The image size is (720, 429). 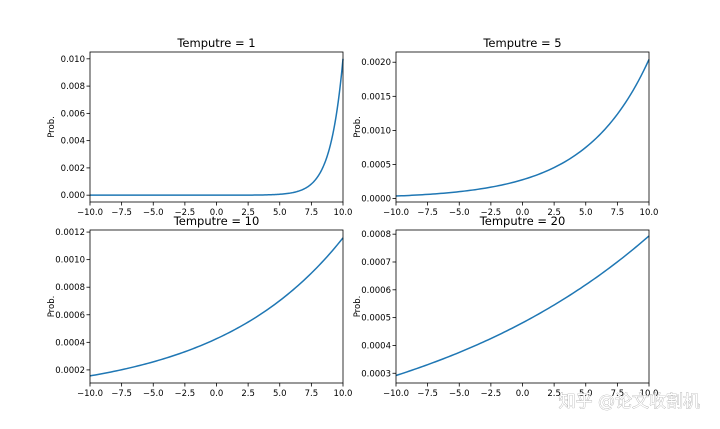 I want to click on y-tick-label: 0.0012, so click(x=70, y=233).